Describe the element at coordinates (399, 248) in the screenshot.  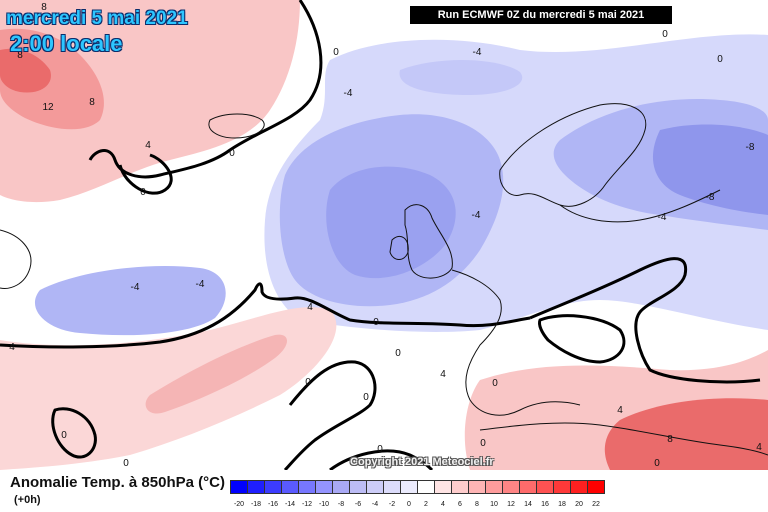
I see `coastline-ireland` at that location.